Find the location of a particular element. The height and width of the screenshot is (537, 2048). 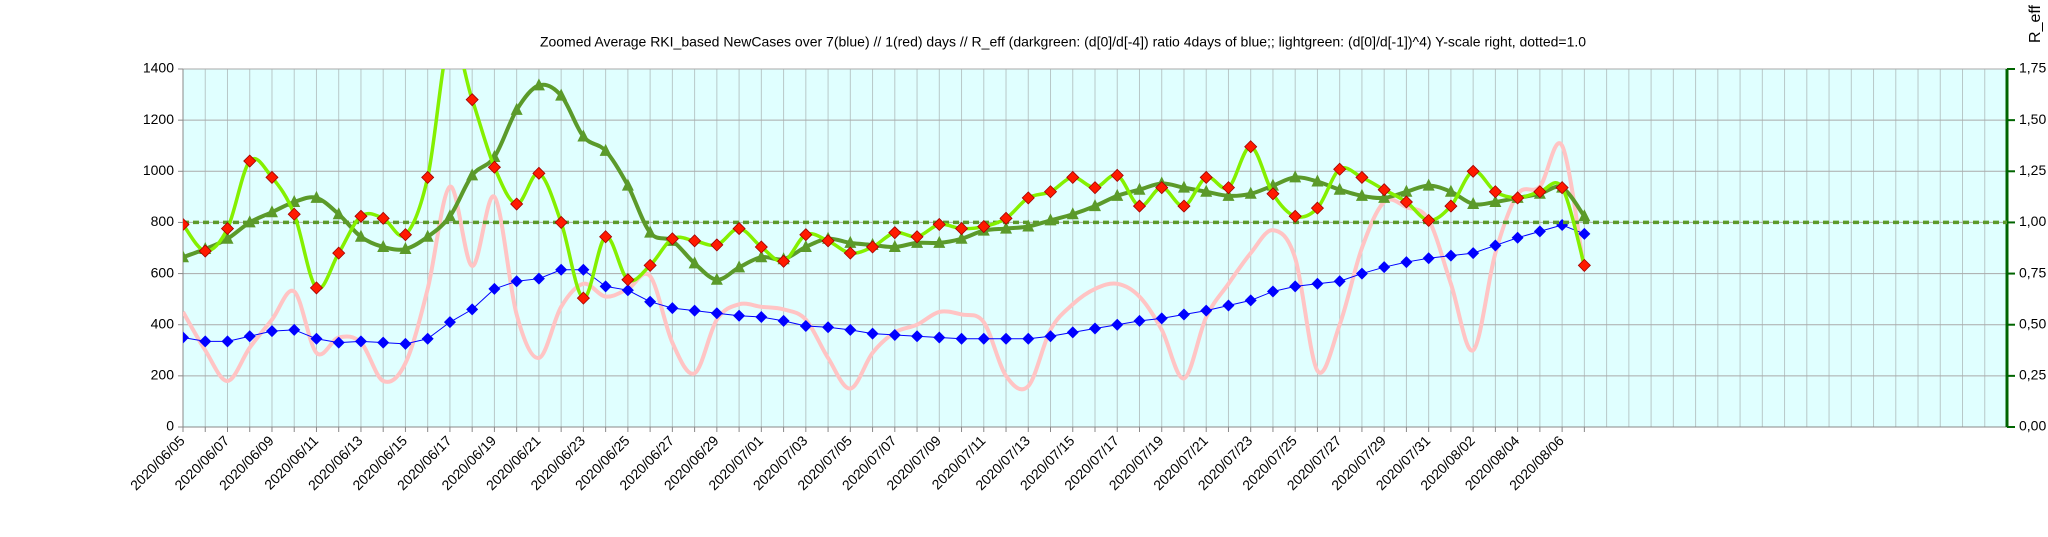

y-tick-label: 1000 is located at coordinates (158, 170).